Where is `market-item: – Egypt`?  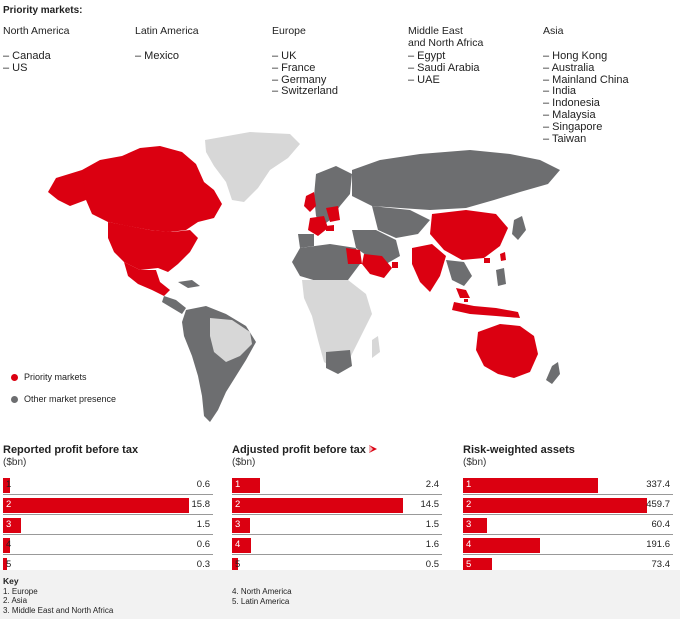
market-item: – Egypt is located at coordinates (427, 56).